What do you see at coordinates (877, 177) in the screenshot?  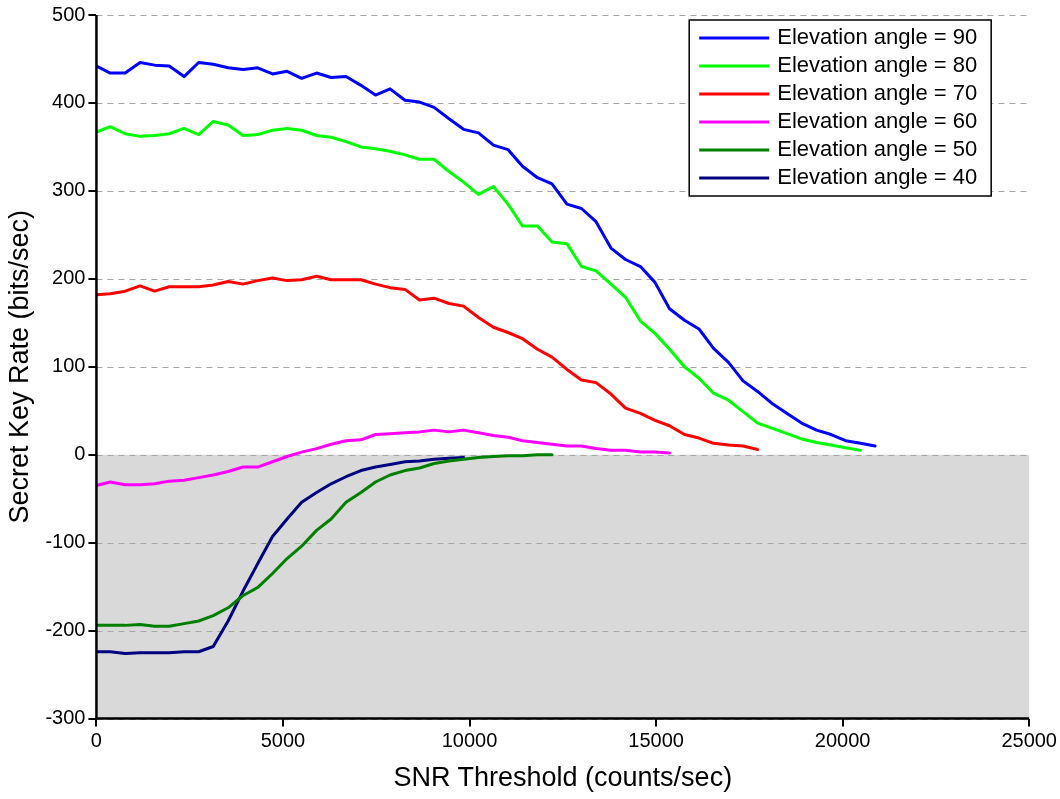 I see `legend-label: Elevation angle = 40` at bounding box center [877, 177].